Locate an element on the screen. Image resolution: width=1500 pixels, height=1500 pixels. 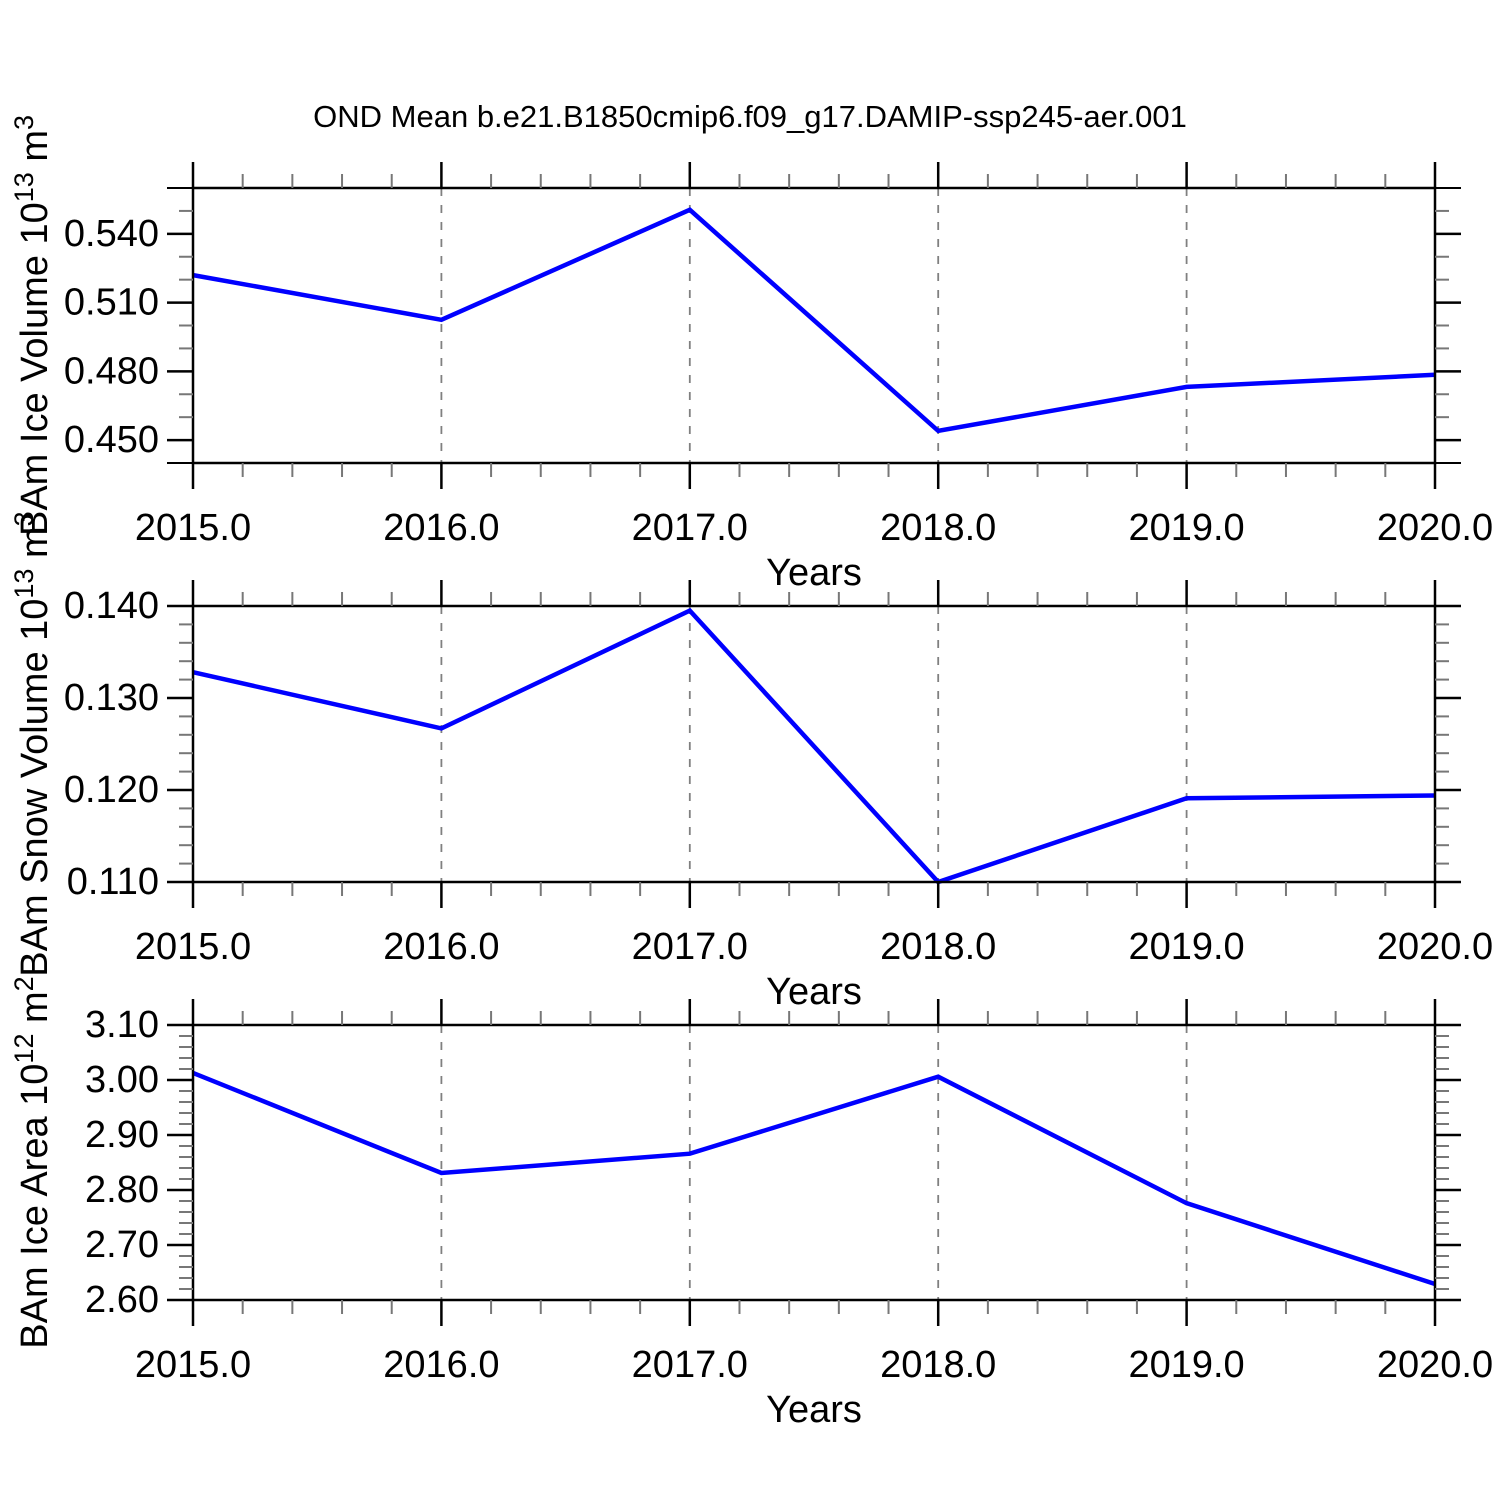
y-tick-label: 0.510 is located at coordinates (111, 303).